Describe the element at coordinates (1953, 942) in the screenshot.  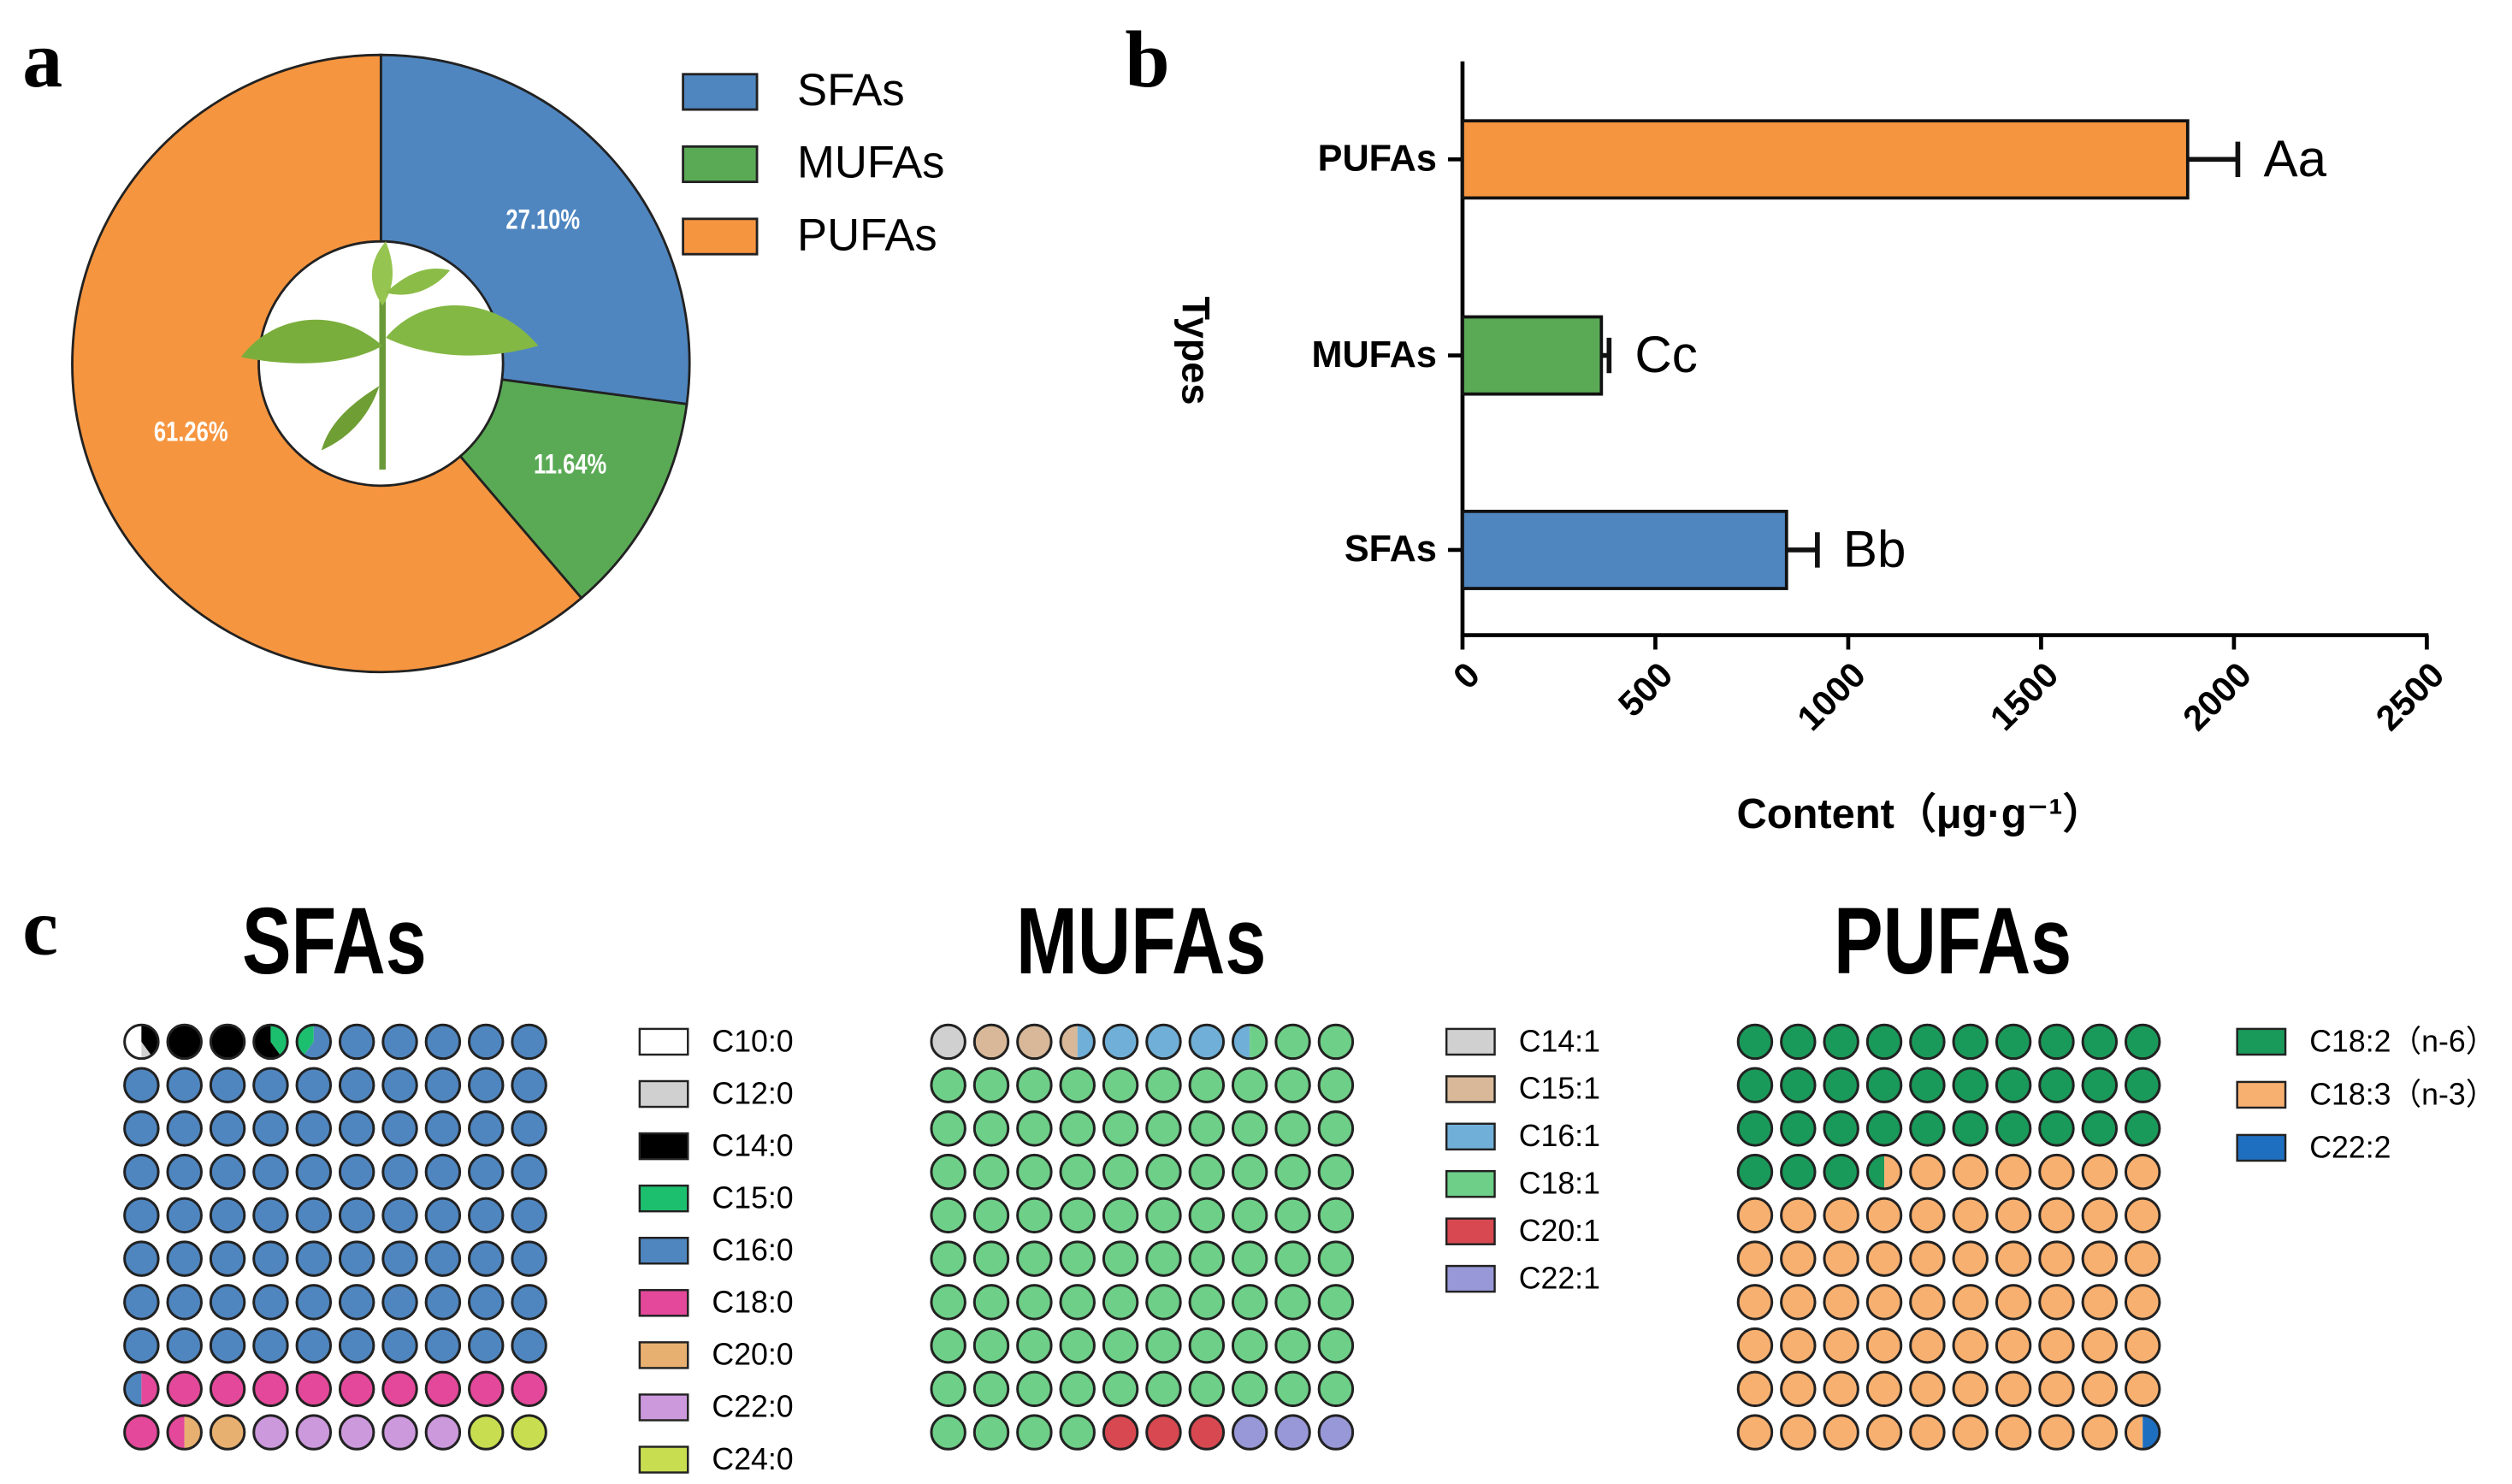
I see `waffle-title: PUFAs` at that location.